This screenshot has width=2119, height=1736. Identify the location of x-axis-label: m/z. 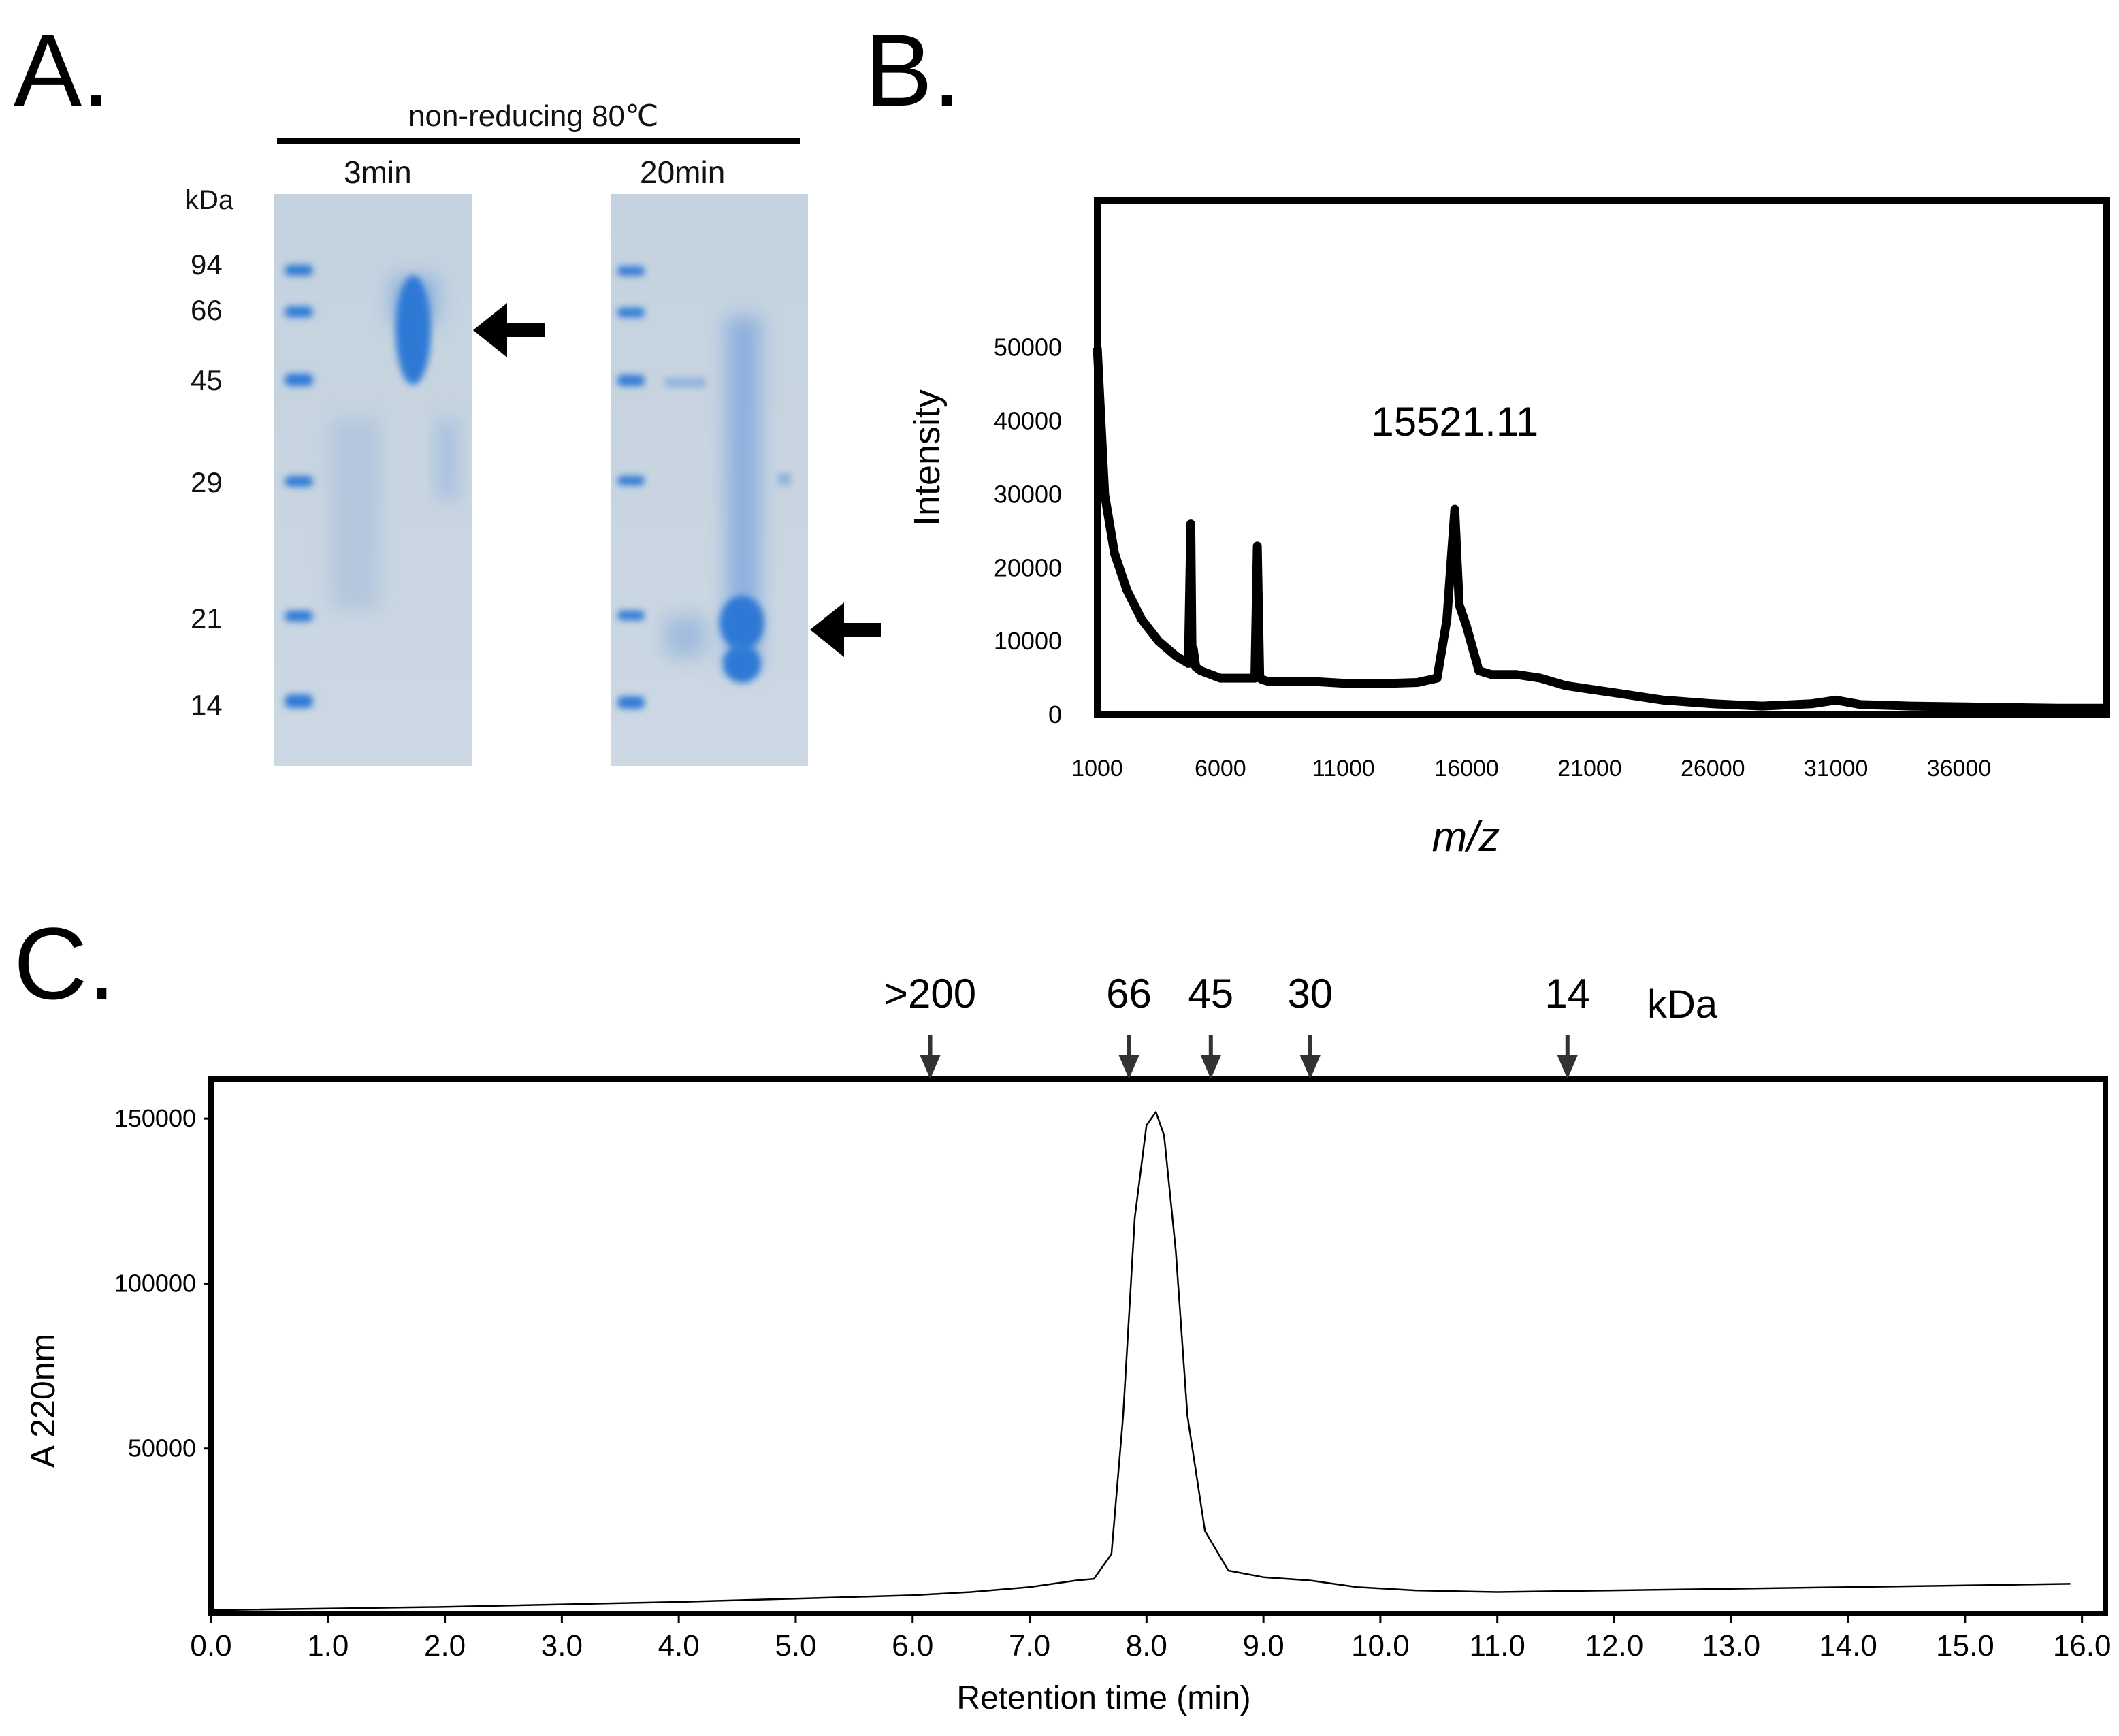
(1466, 837).